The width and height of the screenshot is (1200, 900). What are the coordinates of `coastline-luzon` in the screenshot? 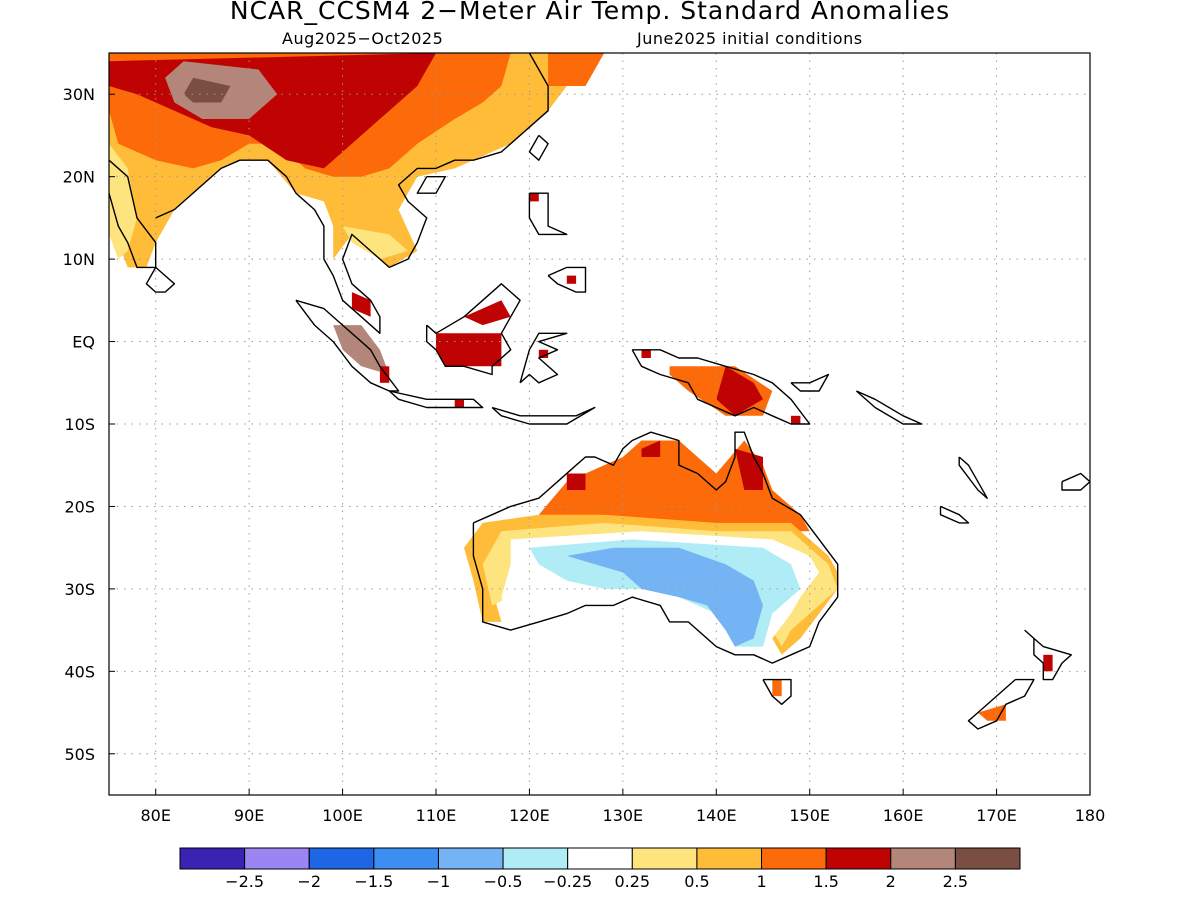 It's located at (548, 214).